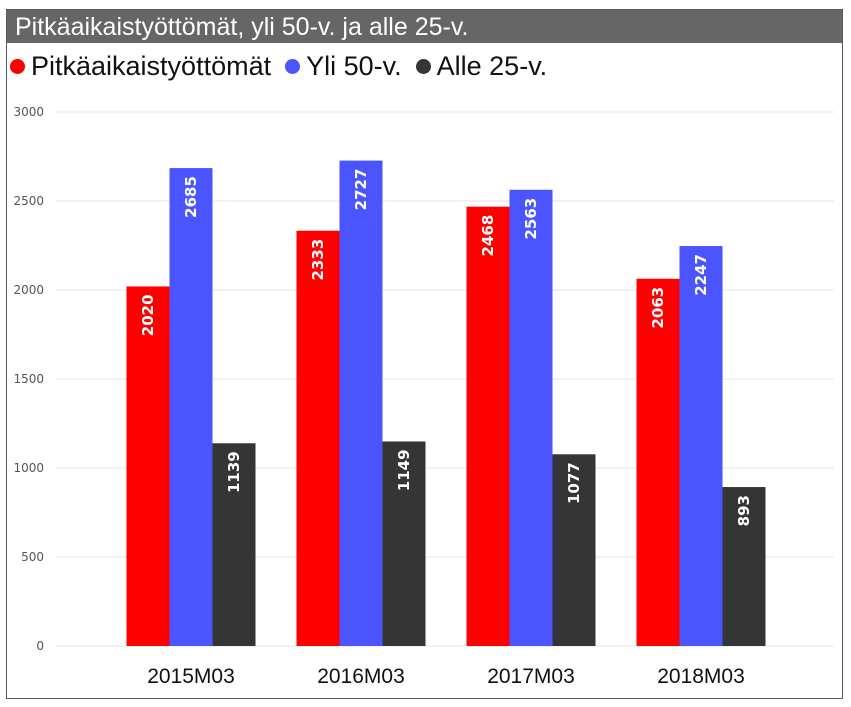  Describe the element at coordinates (744, 510) in the screenshot. I see `data-label: 893` at that location.